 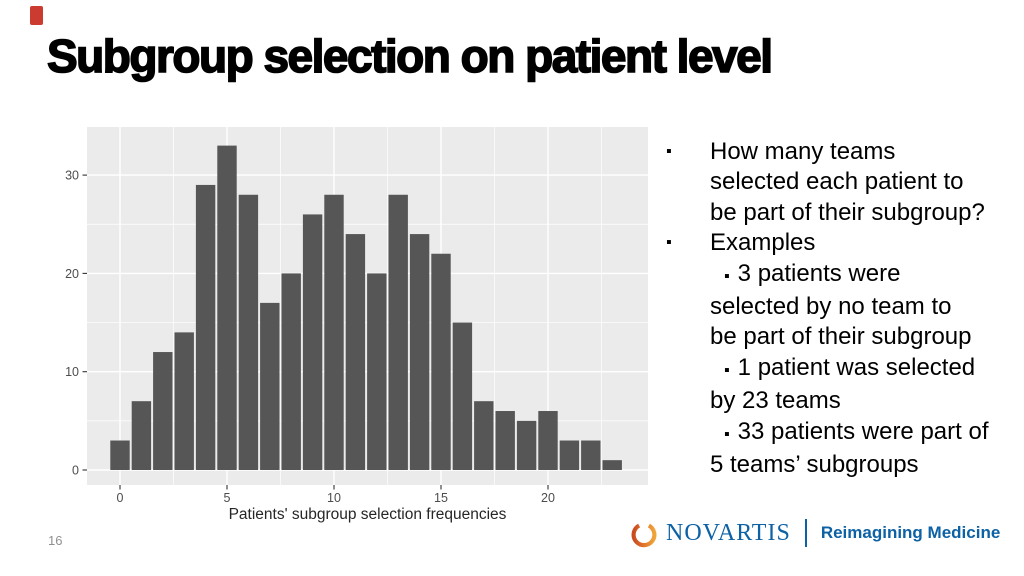 What do you see at coordinates (843, 384) in the screenshot?
I see `bullet-text: 1 patient was selected by 23 teams` at bounding box center [843, 384].